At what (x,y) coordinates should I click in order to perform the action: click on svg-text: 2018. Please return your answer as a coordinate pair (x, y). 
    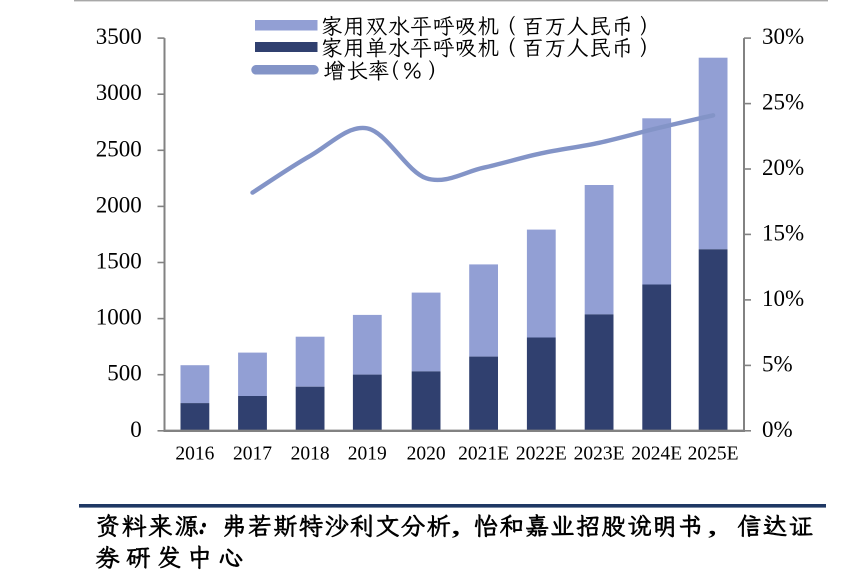
    Looking at the image, I should click on (310, 454).